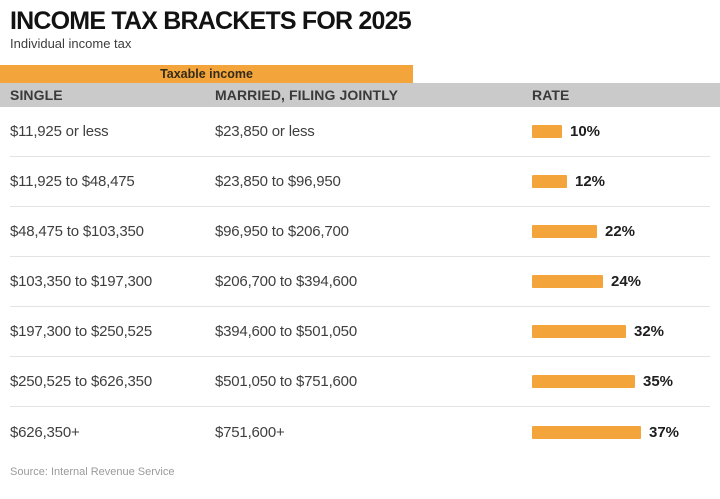 The image size is (720, 499). What do you see at coordinates (81, 381) in the screenshot?
I see `single-range-cell: $250,525 to $626,350` at bounding box center [81, 381].